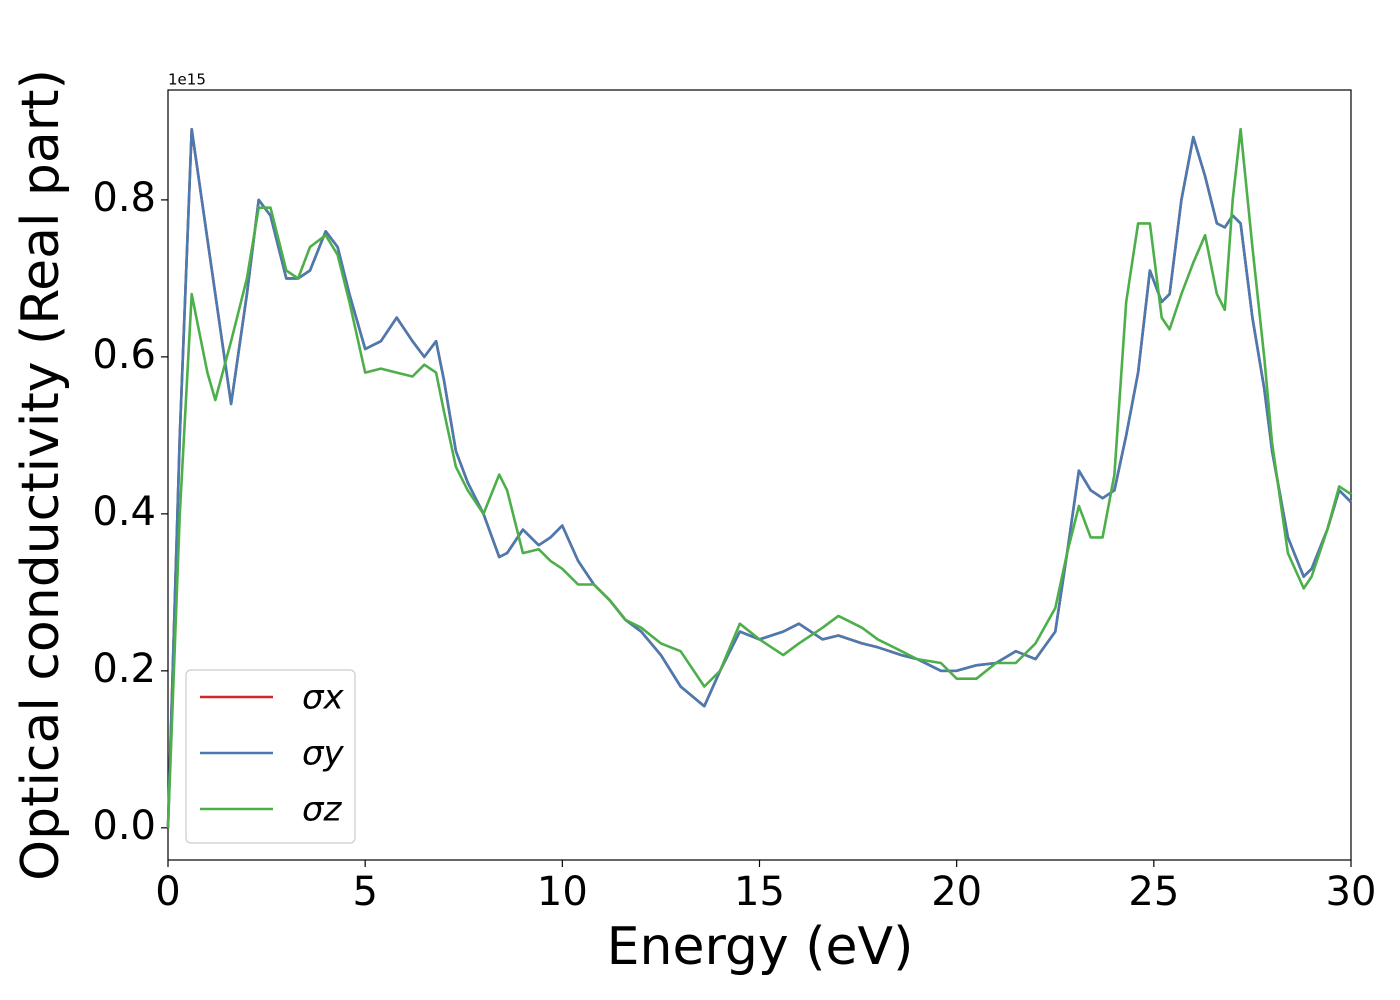 The image size is (1400, 1000). I want to click on x-tick-label: 20, so click(956, 892).